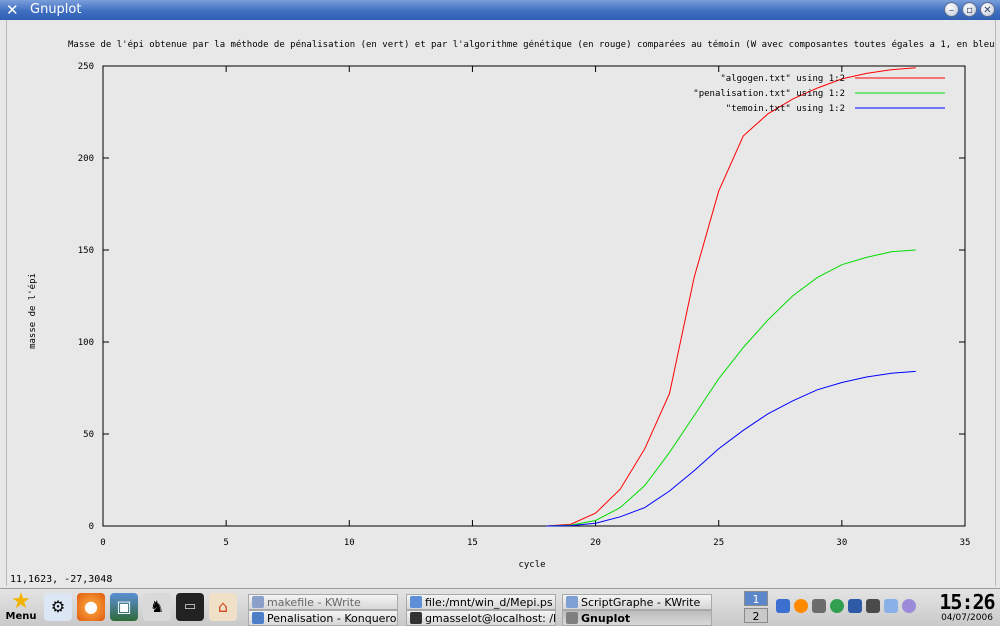 The width and height of the screenshot is (1000, 626). Describe the element at coordinates (756, 615) in the screenshot. I see `desktop-2: 2` at that location.